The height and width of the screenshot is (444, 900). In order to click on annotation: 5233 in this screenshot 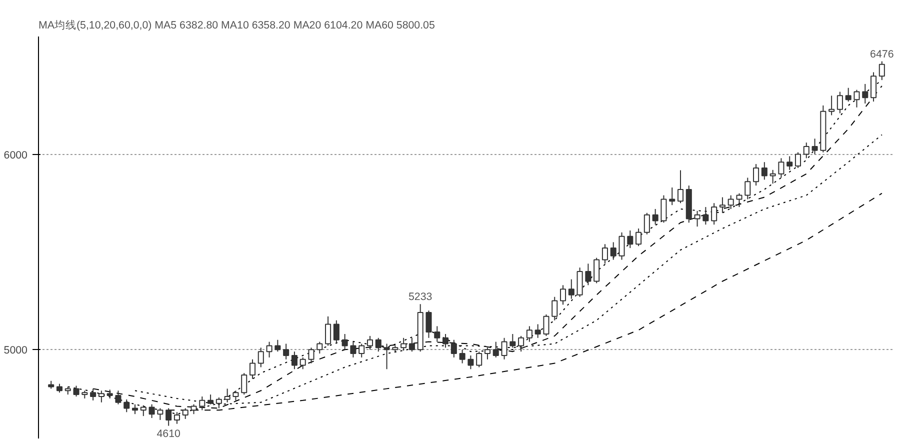, I will do `click(420, 297)`.